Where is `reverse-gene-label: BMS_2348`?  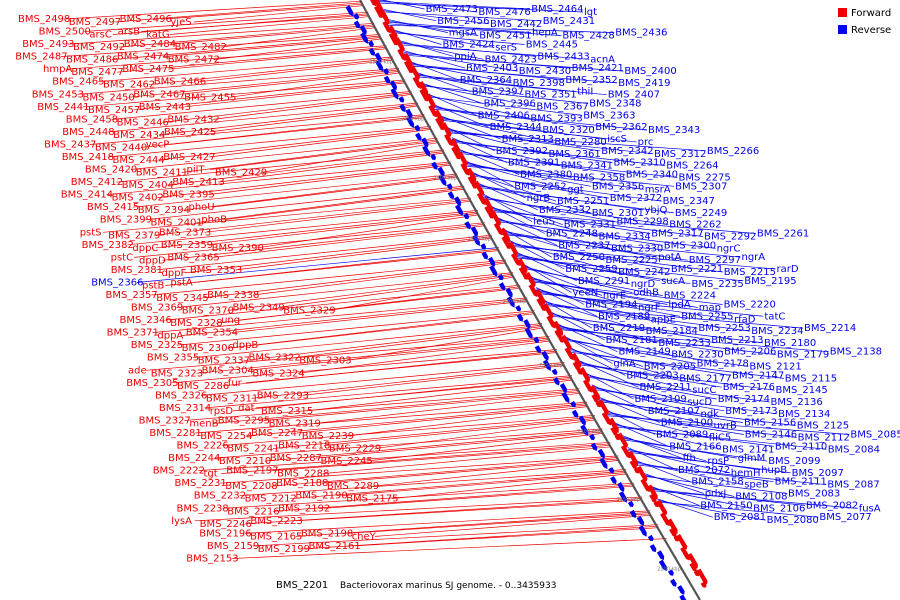
reverse-gene-label: BMS_2348 is located at coordinates (615, 104).